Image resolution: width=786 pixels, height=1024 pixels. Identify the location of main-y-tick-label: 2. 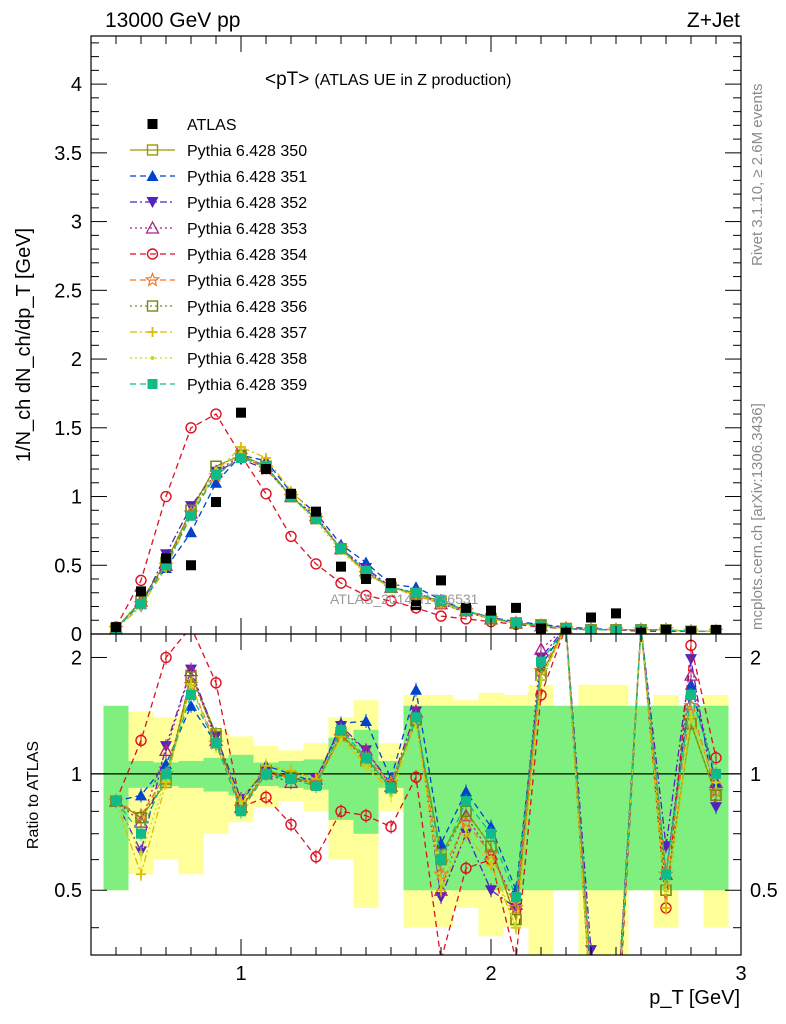
(76, 360).